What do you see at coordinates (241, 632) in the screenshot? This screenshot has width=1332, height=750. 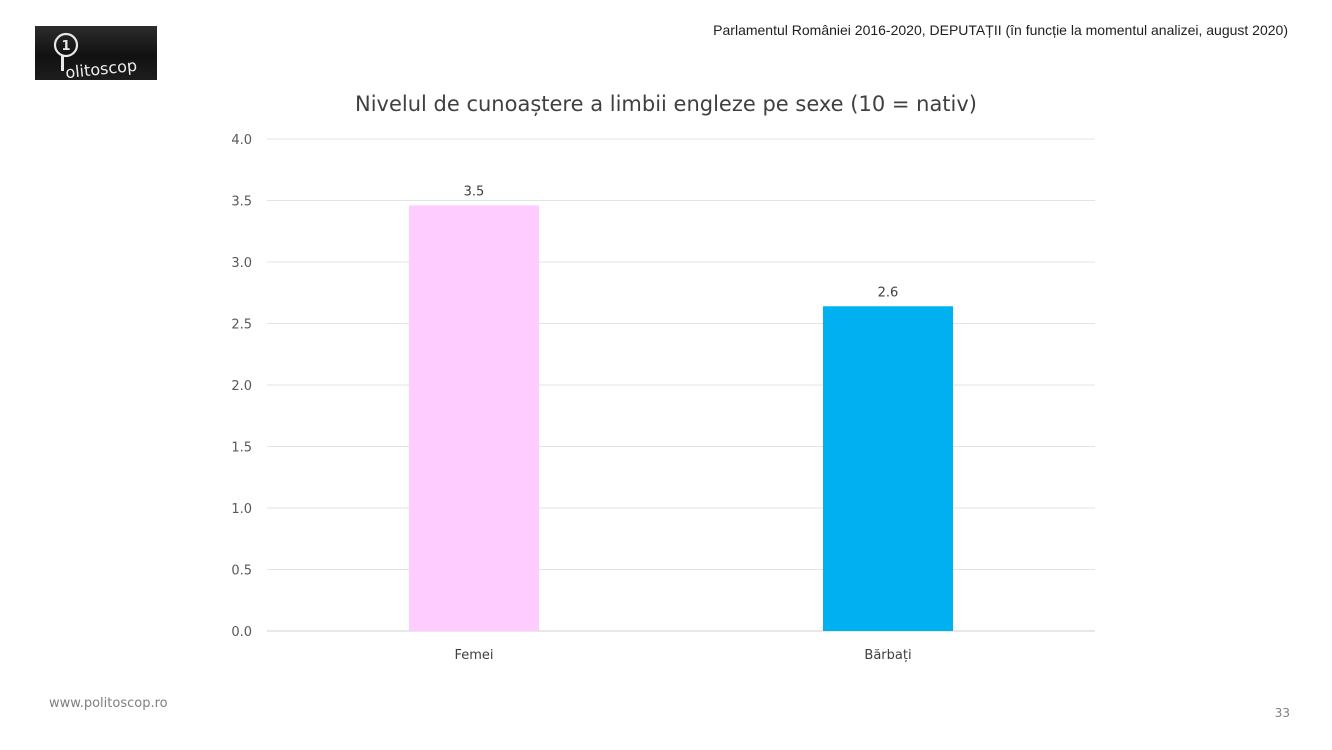 I see `y-tick-label: 0.0` at bounding box center [241, 632].